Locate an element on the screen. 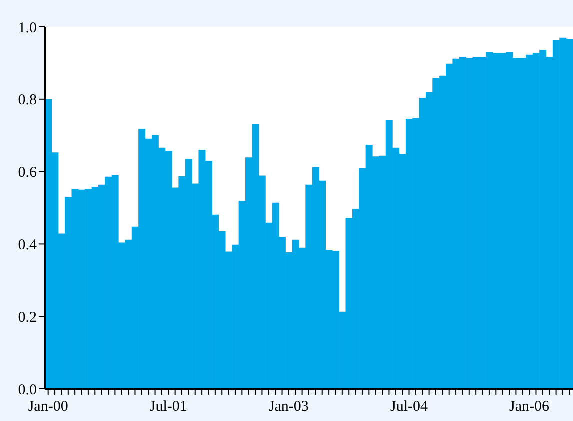  x-tick-label: Jan-03 is located at coordinates (288, 407).